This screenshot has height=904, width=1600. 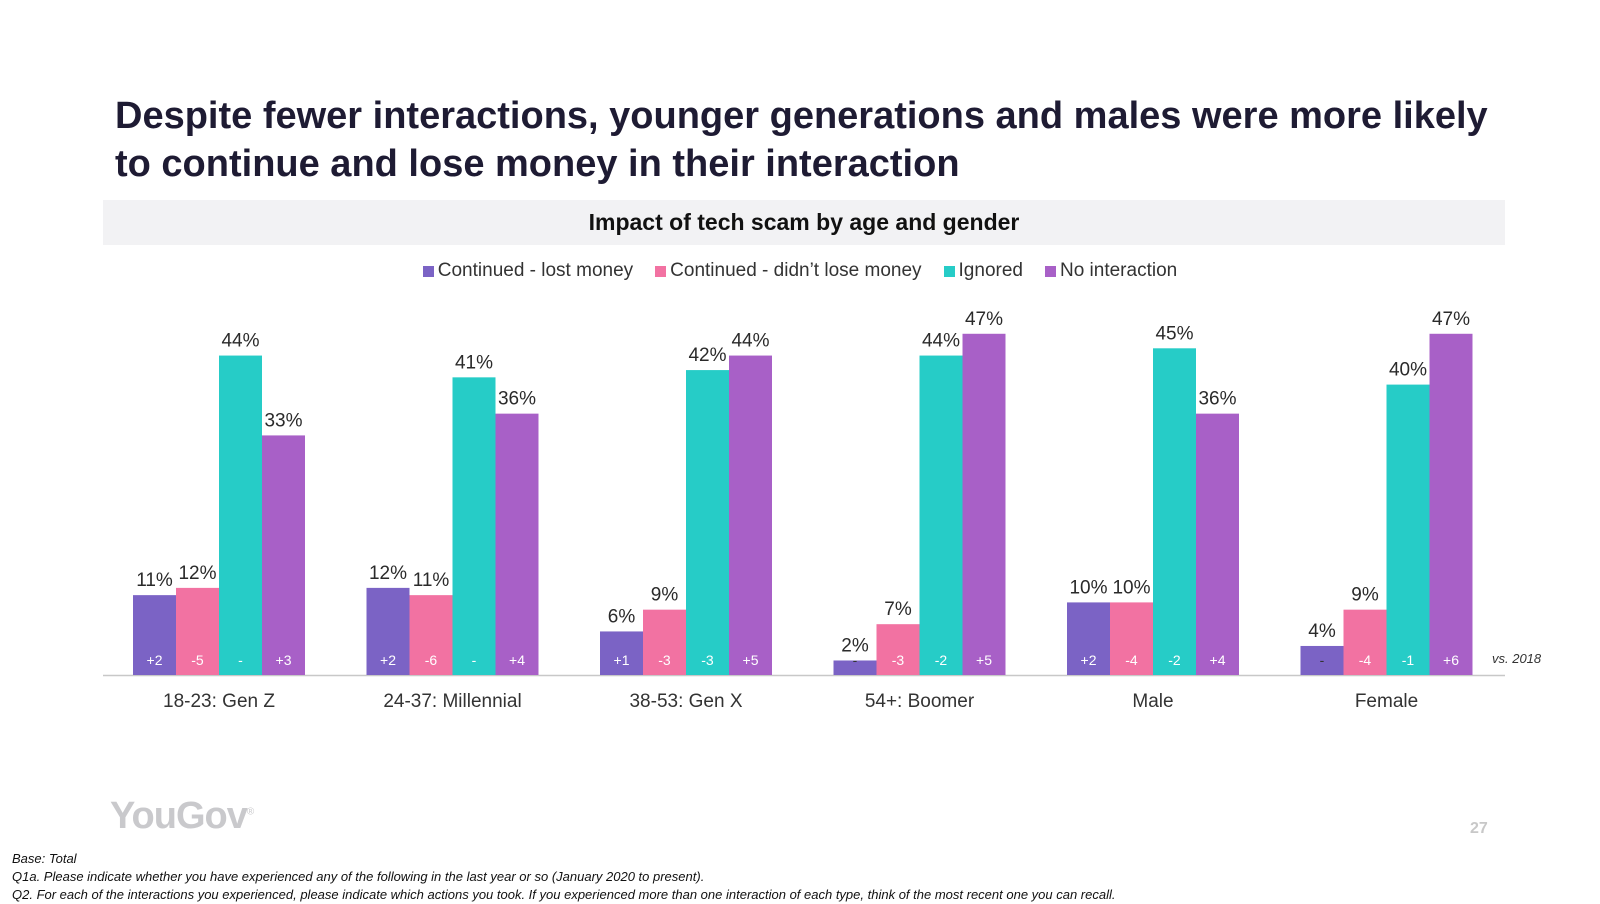 I want to click on category-label: 18-23: Gen Z, so click(x=219, y=701).